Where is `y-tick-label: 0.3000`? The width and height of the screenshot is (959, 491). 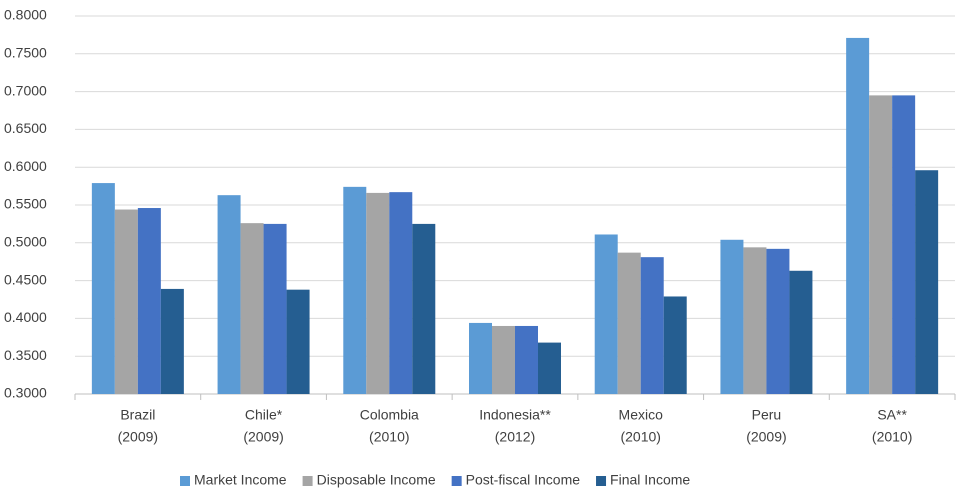
y-tick-label: 0.3000 is located at coordinates (25, 393).